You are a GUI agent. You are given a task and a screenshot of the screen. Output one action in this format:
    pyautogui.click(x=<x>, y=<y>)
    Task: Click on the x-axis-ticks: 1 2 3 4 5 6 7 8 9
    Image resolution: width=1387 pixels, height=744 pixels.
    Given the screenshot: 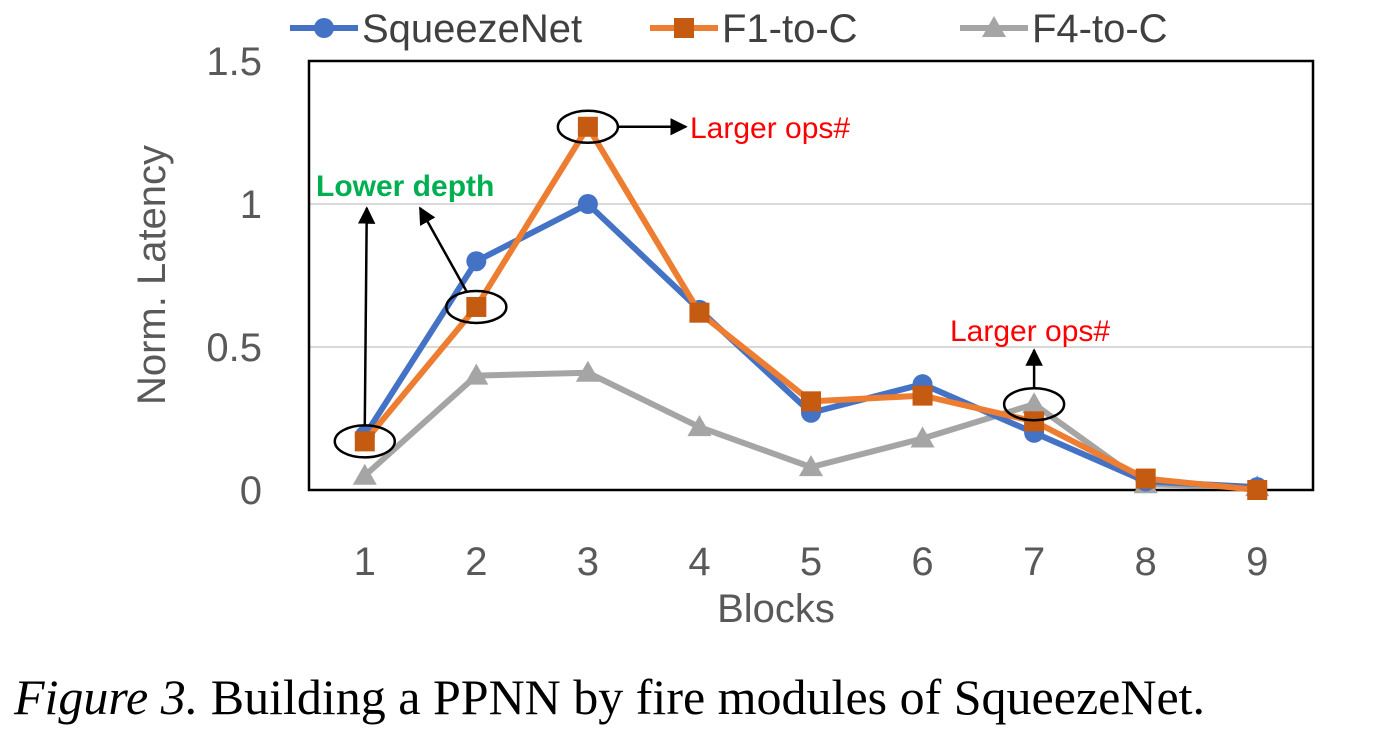 What is the action you would take?
    pyautogui.click(x=811, y=562)
    